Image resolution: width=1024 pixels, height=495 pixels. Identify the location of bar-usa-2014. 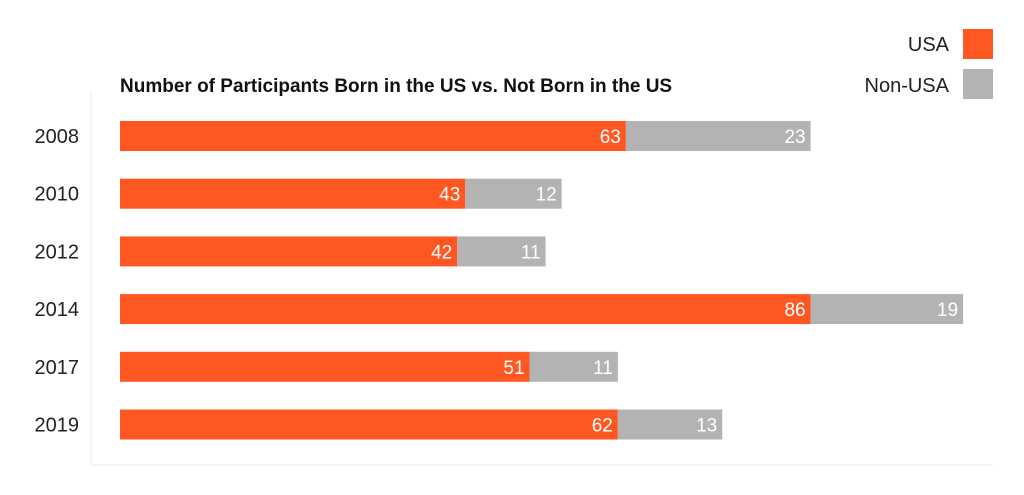
(465, 309).